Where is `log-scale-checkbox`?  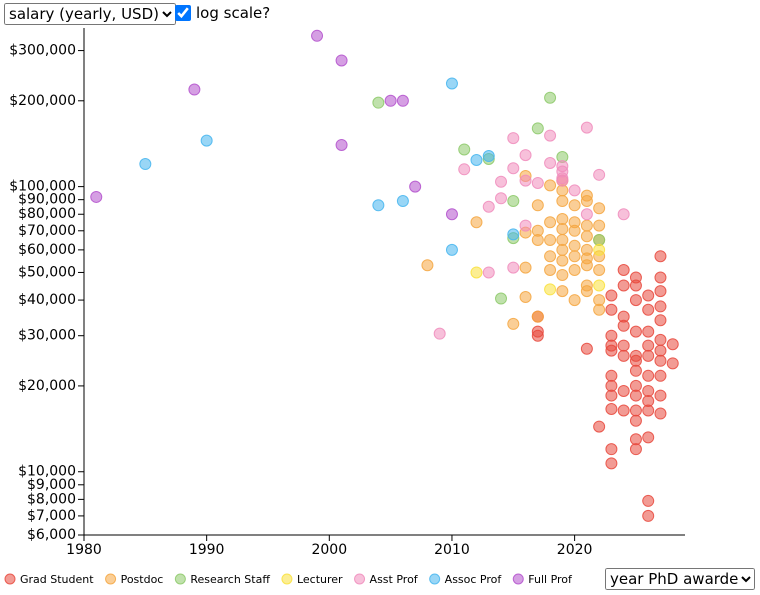 log-scale-checkbox is located at coordinates (183, 13).